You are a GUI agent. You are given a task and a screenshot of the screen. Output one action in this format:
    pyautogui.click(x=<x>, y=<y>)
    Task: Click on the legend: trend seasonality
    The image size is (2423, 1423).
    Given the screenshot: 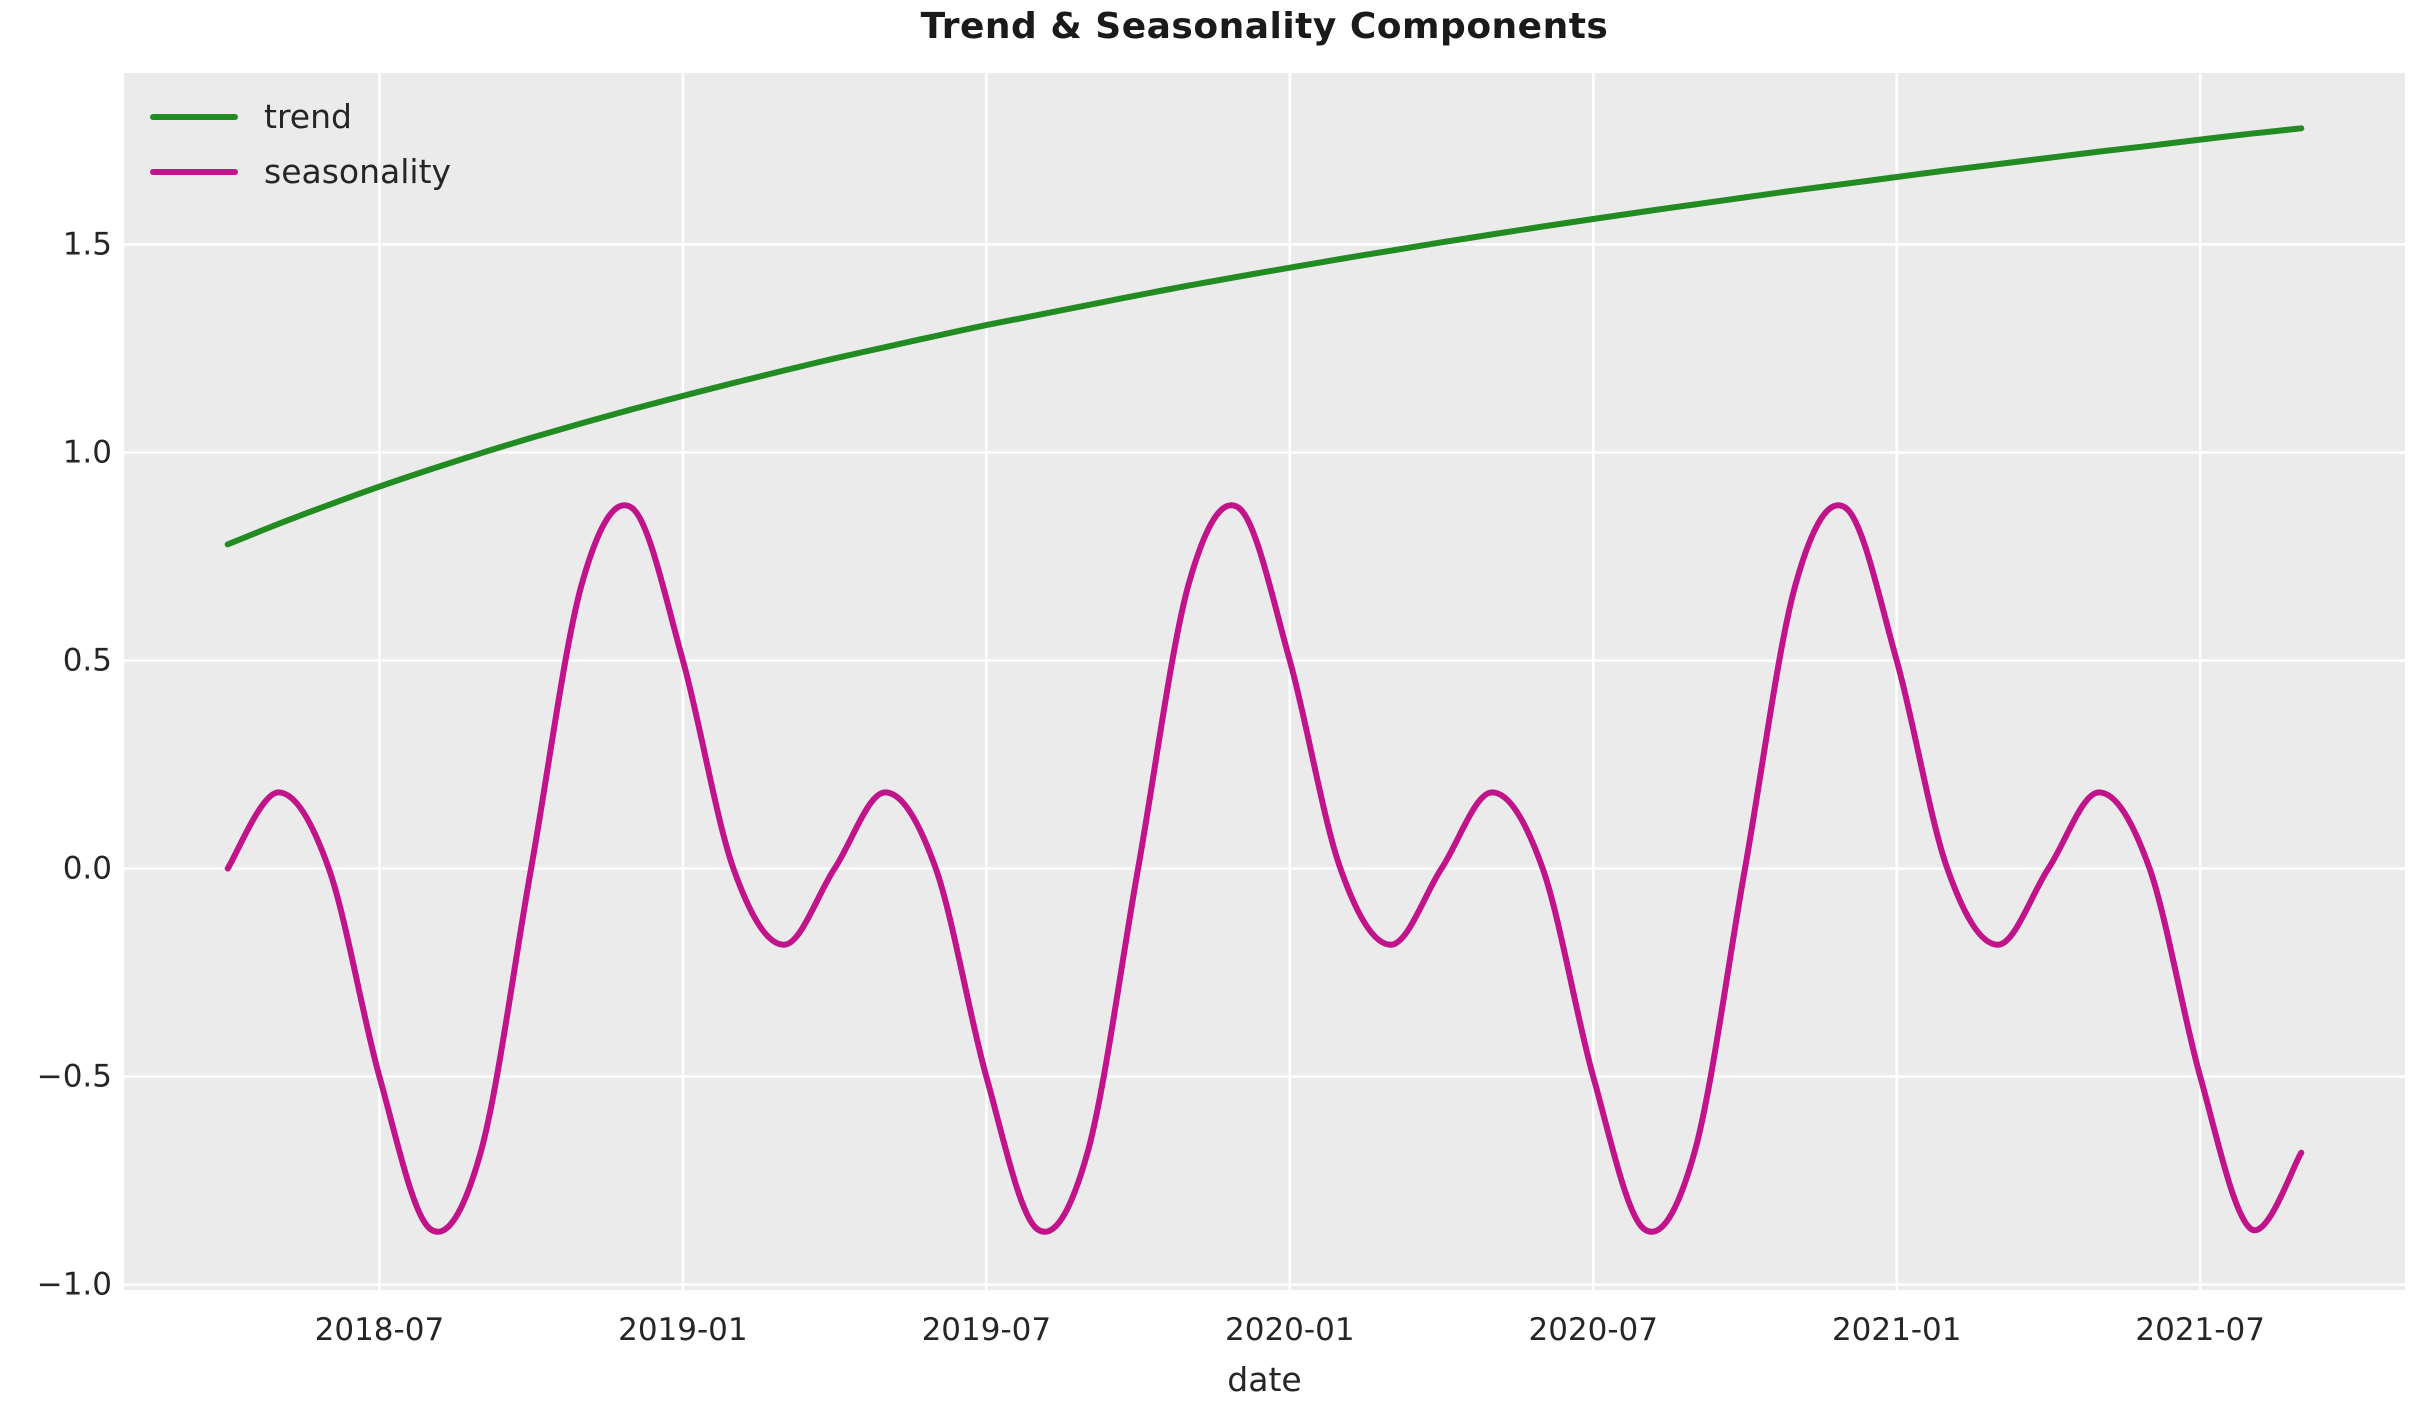 What is the action you would take?
    pyautogui.click(x=300, y=144)
    